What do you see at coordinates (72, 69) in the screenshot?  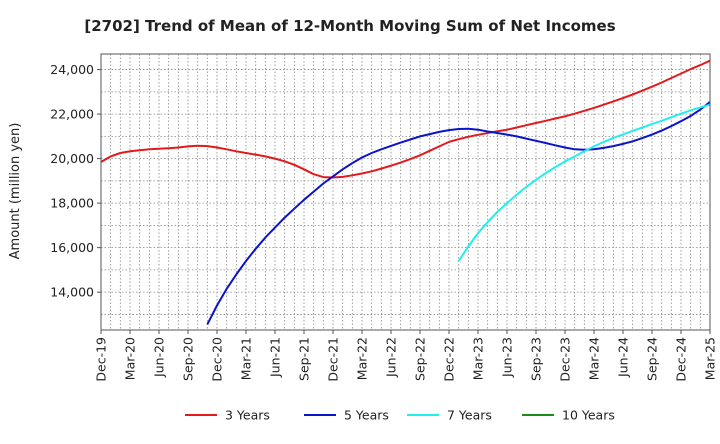 I see `y-tick-label: 24,000` at bounding box center [72, 69].